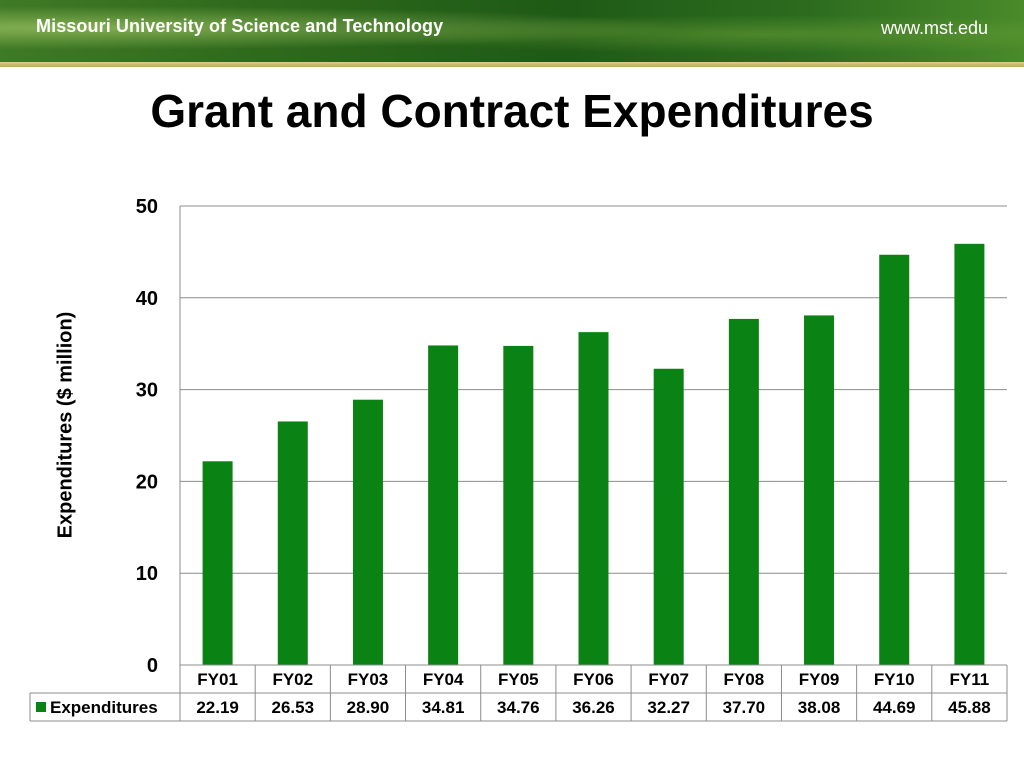  Describe the element at coordinates (217, 707) in the screenshot. I see `data-label: 22.19` at that location.